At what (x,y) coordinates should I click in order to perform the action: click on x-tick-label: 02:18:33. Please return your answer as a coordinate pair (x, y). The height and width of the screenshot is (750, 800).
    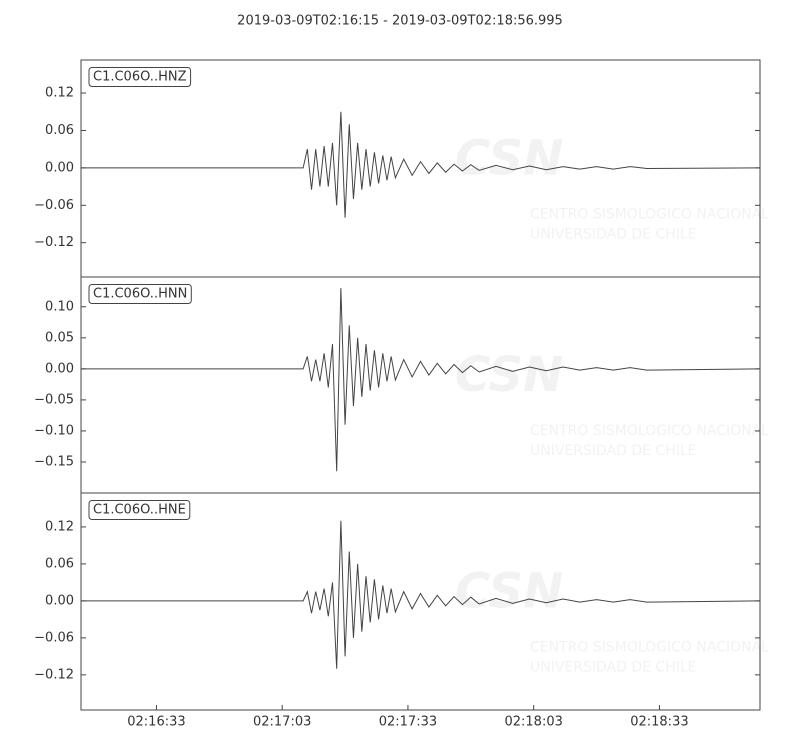
    Looking at the image, I should click on (659, 722).